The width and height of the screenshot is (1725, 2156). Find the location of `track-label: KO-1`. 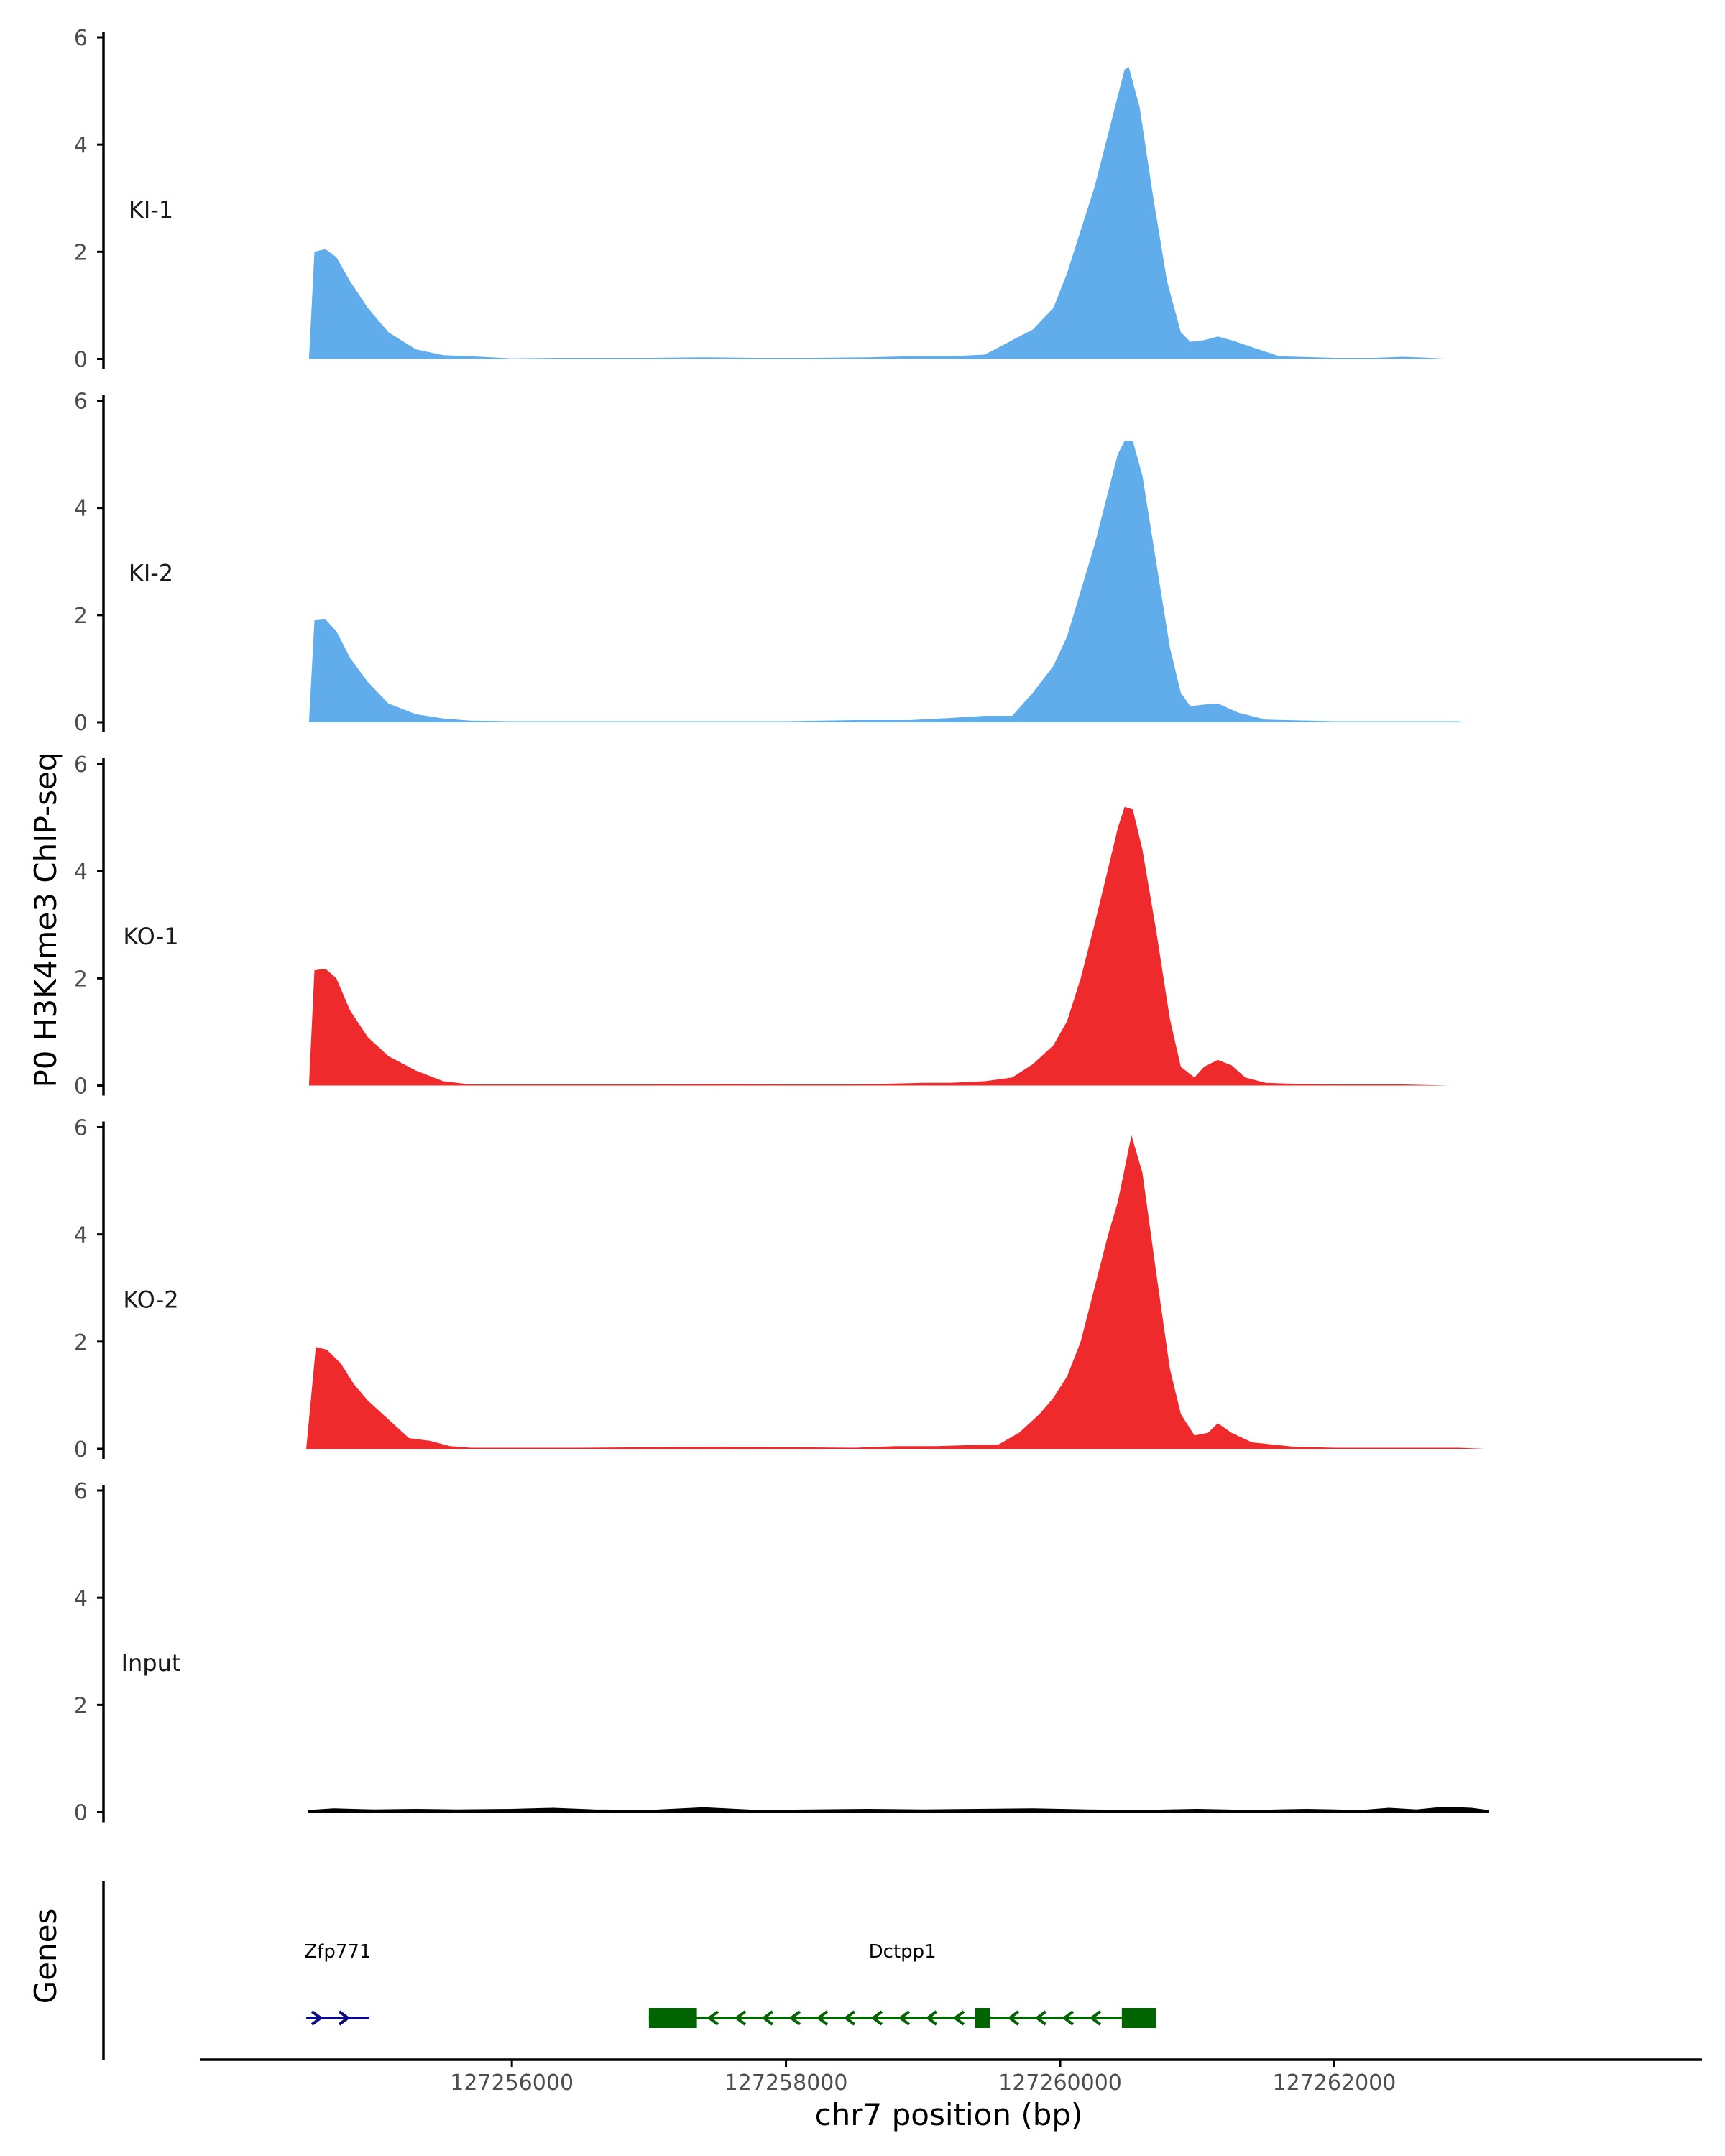

track-label: KO-1 is located at coordinates (150, 937).